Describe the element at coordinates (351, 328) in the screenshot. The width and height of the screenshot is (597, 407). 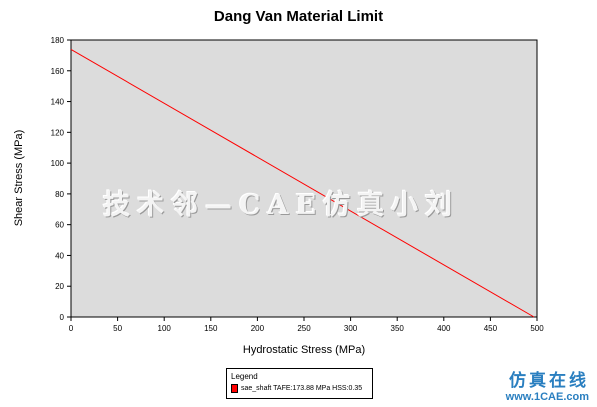
I see `x-tick-label: 300` at that location.